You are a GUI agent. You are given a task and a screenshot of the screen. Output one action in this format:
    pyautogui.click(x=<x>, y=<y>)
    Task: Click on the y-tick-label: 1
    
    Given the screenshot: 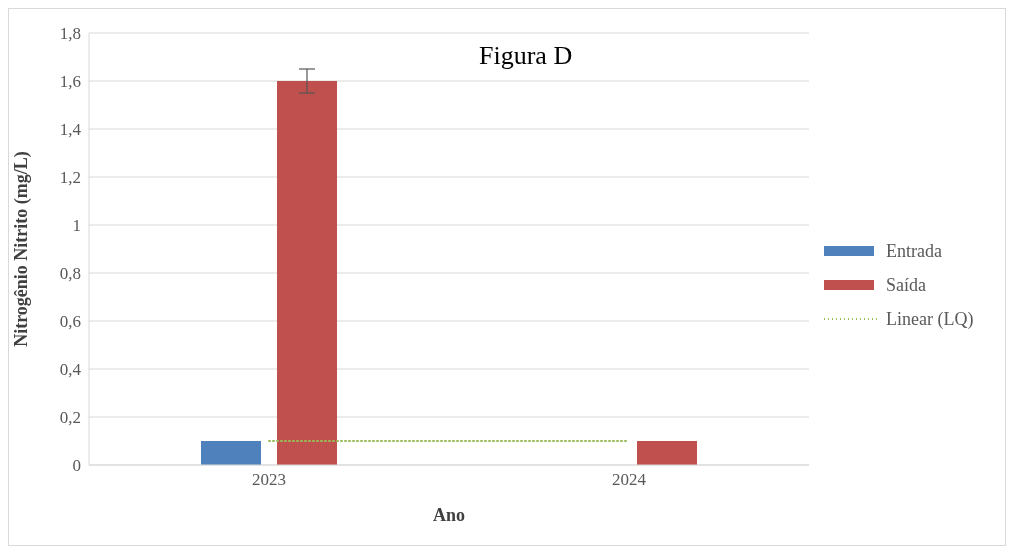 What is the action you would take?
    pyautogui.click(x=76, y=226)
    